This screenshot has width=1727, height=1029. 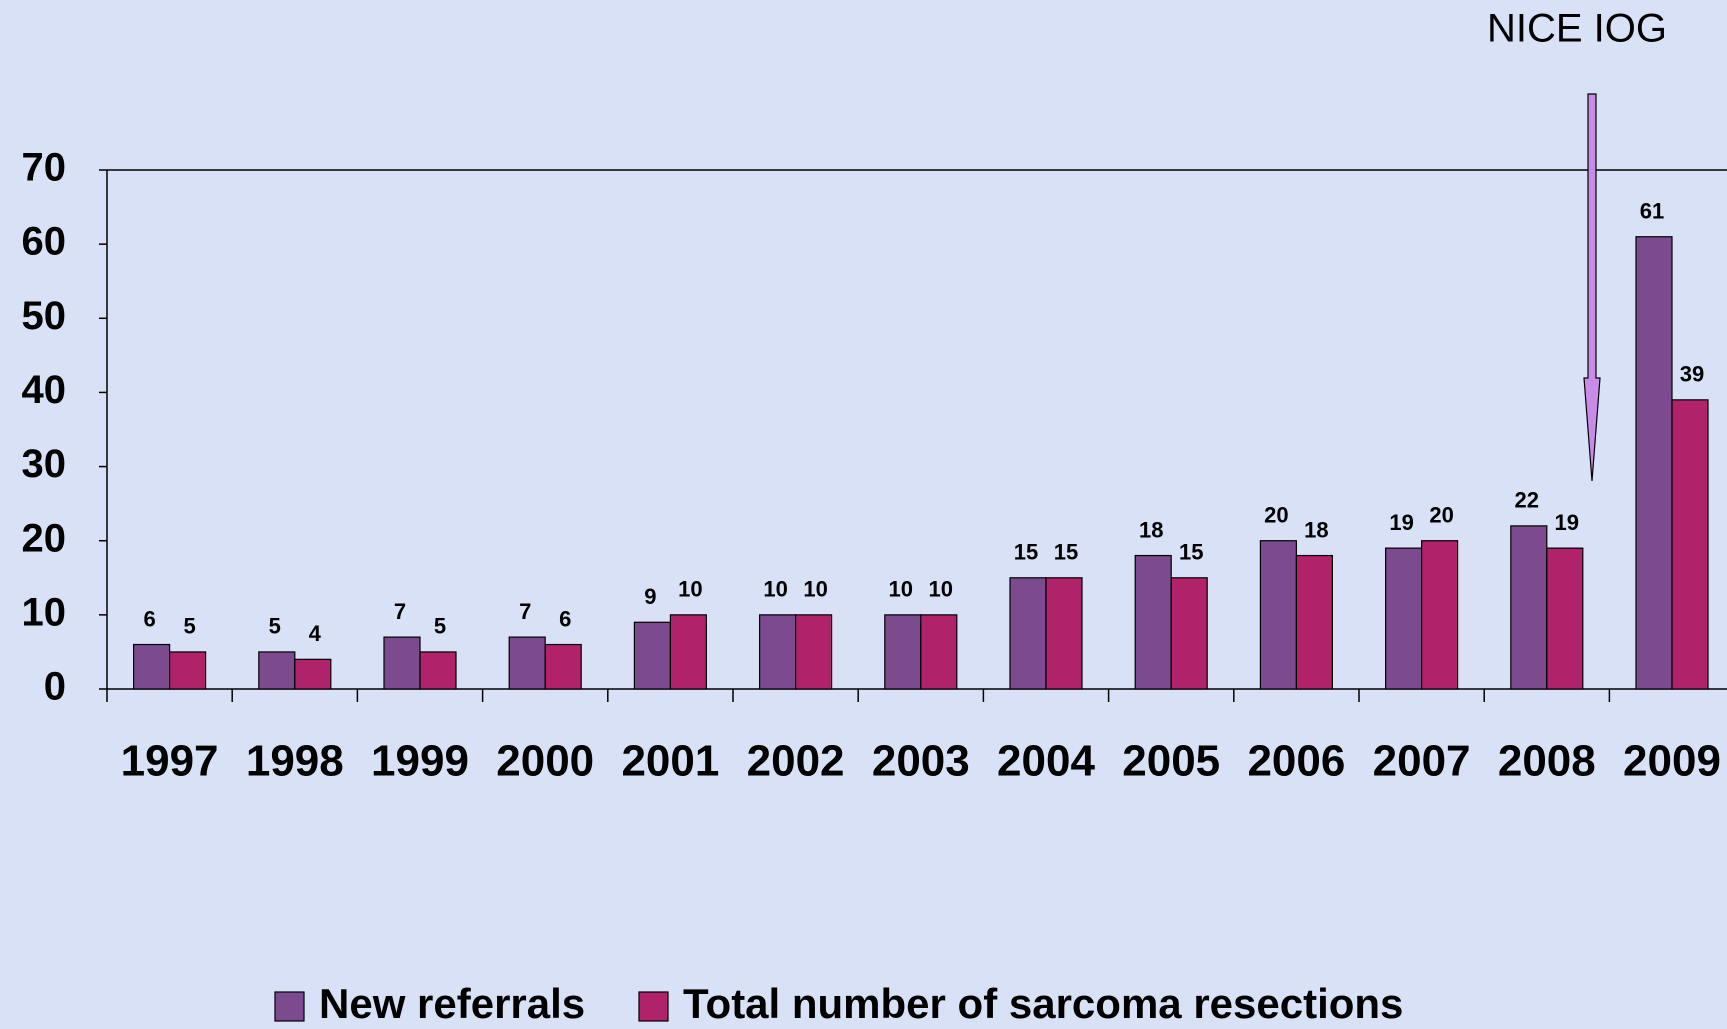 What do you see at coordinates (44, 242) in the screenshot?
I see `y-tick-label: 60` at bounding box center [44, 242].